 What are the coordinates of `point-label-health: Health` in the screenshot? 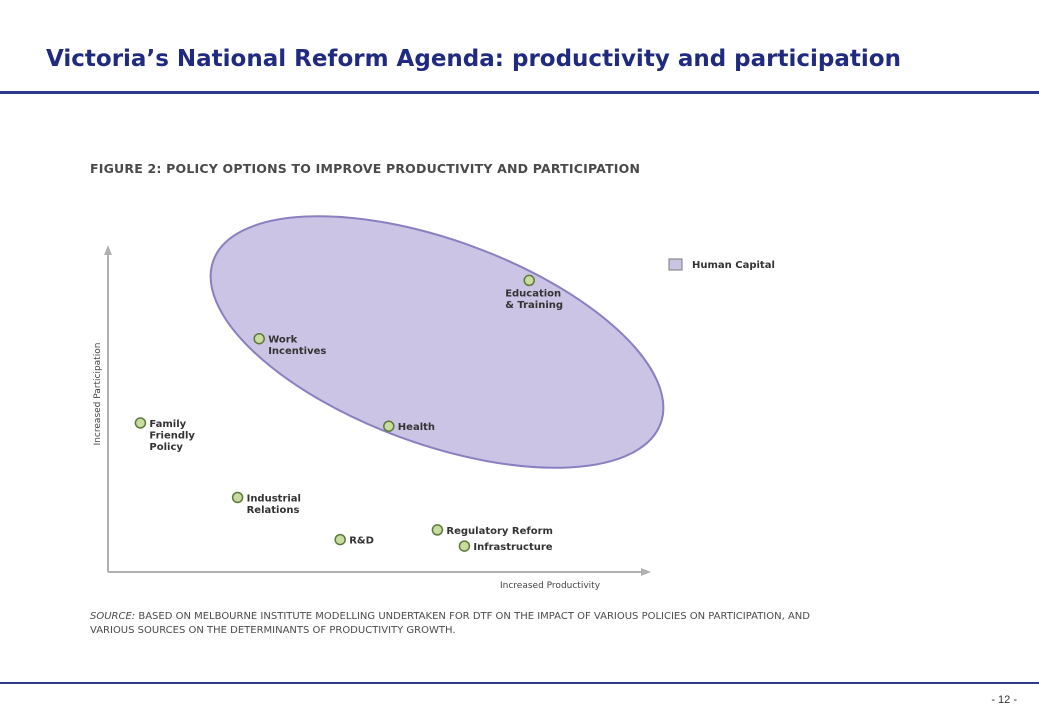 It's located at (416, 427).